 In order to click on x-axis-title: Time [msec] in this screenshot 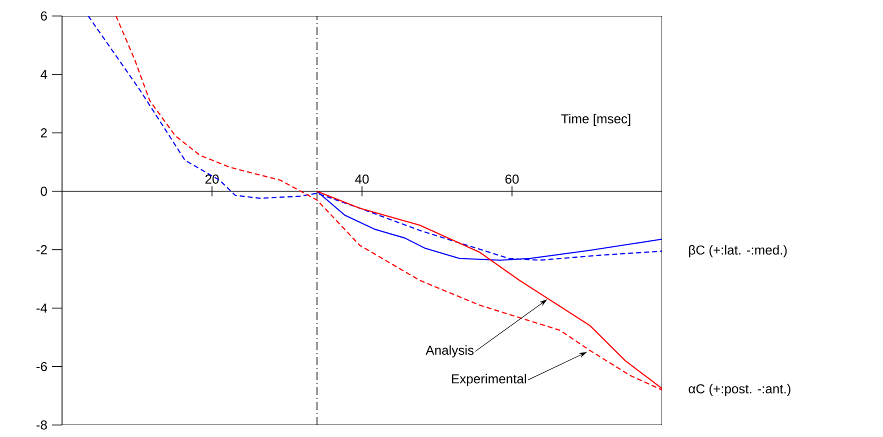, I will do `click(595, 120)`.